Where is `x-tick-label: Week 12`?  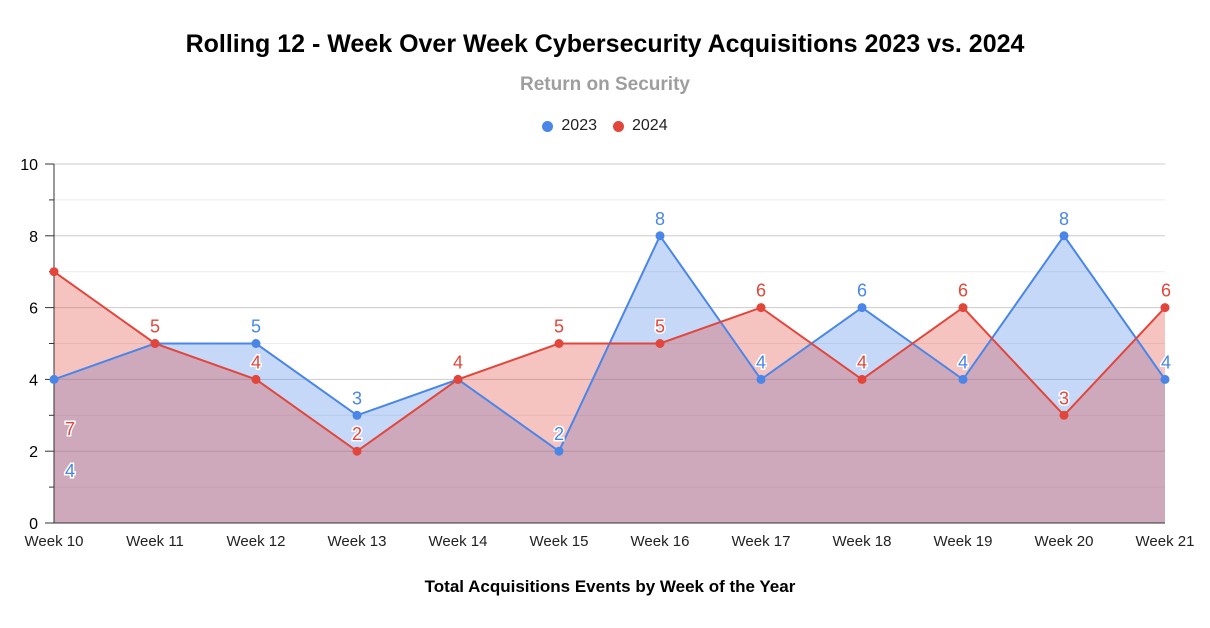 x-tick-label: Week 12 is located at coordinates (256, 541).